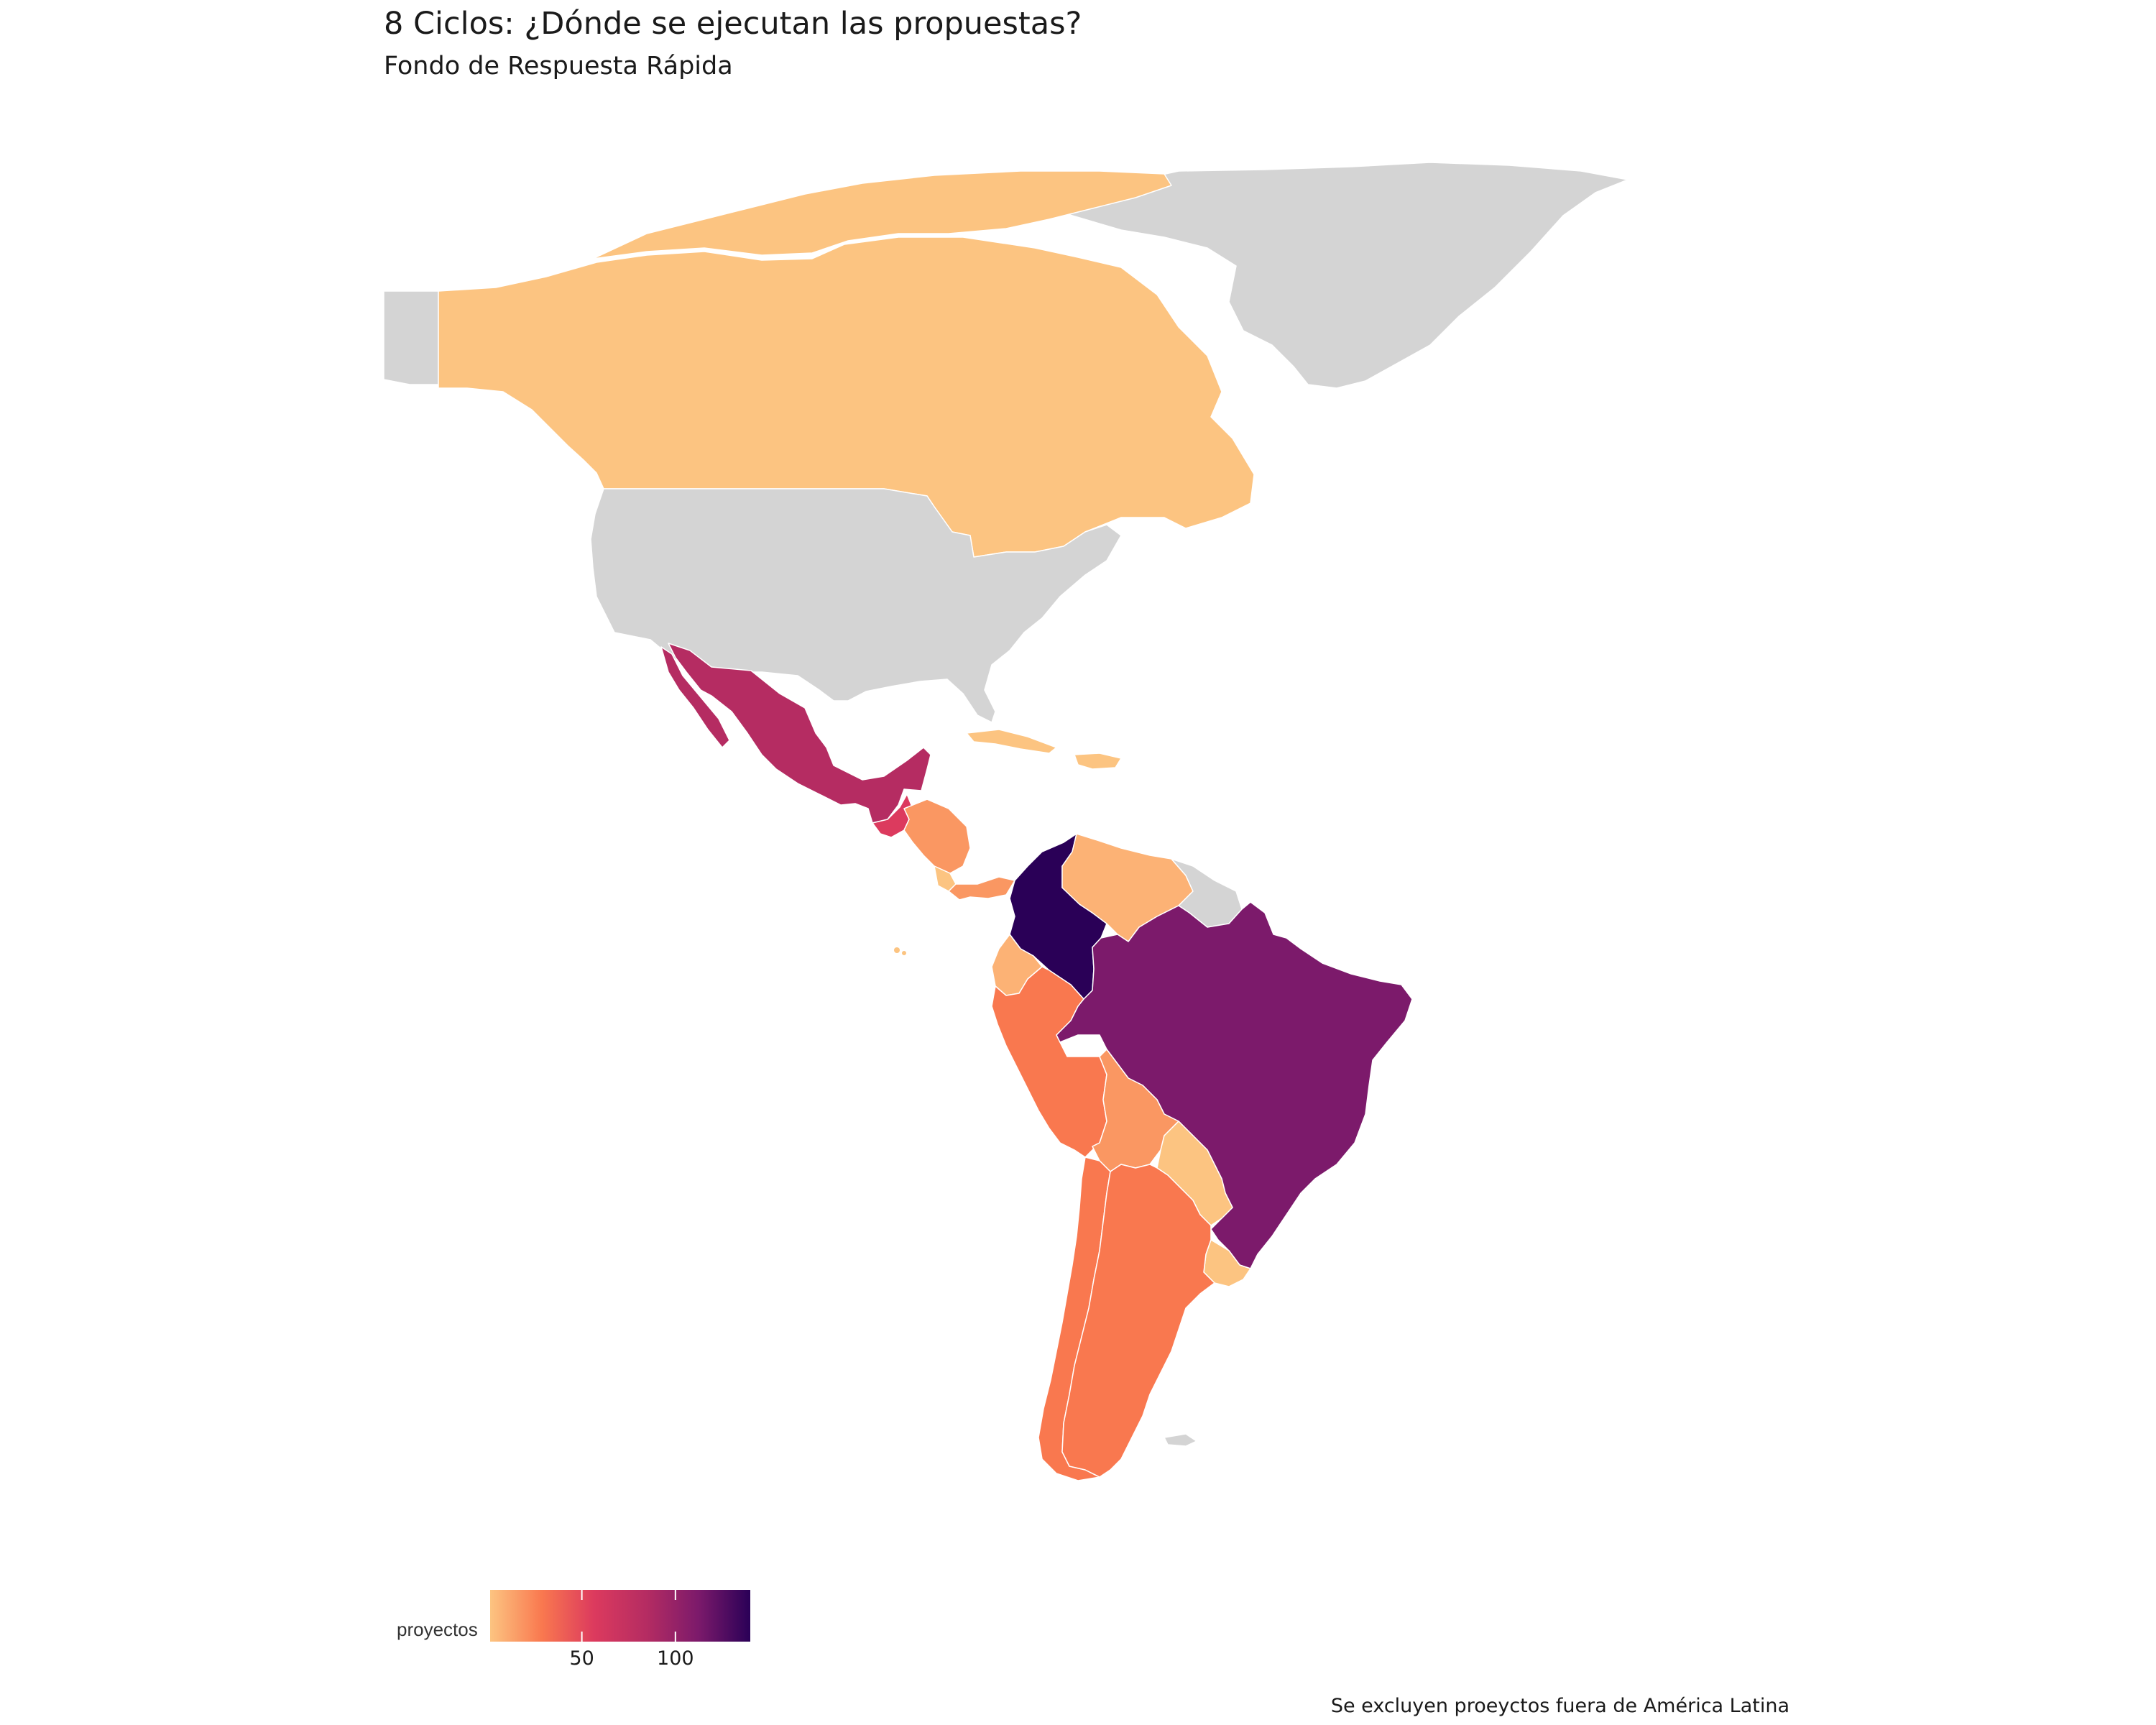  What do you see at coordinates (1011, 741) in the screenshot?
I see `region-cuba` at bounding box center [1011, 741].